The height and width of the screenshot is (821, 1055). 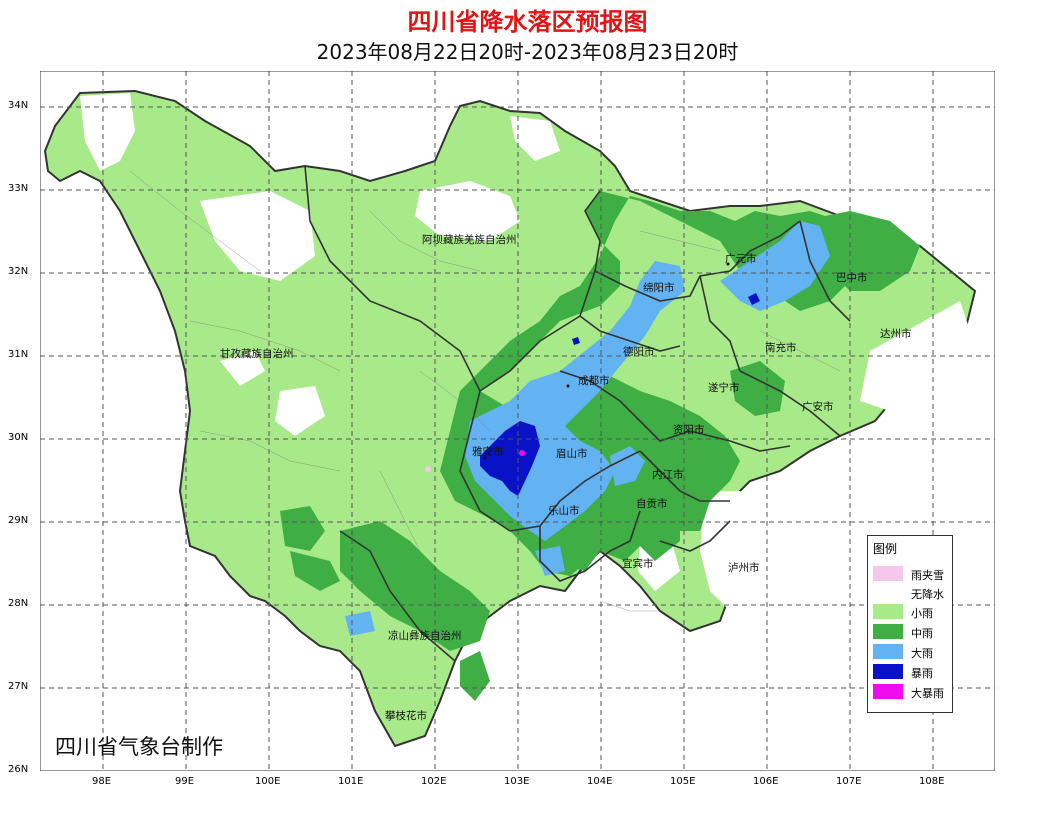 I want to click on lat-label: 33N, so click(x=18, y=188).